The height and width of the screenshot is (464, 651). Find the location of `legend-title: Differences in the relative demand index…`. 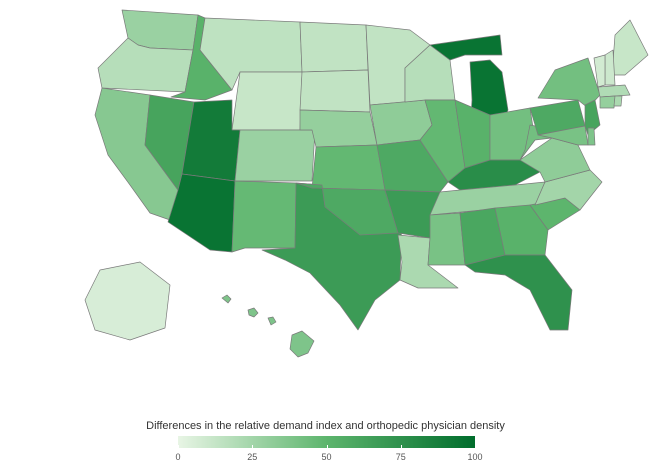

legend-title: Differences in the relative demand index… is located at coordinates (325, 426).